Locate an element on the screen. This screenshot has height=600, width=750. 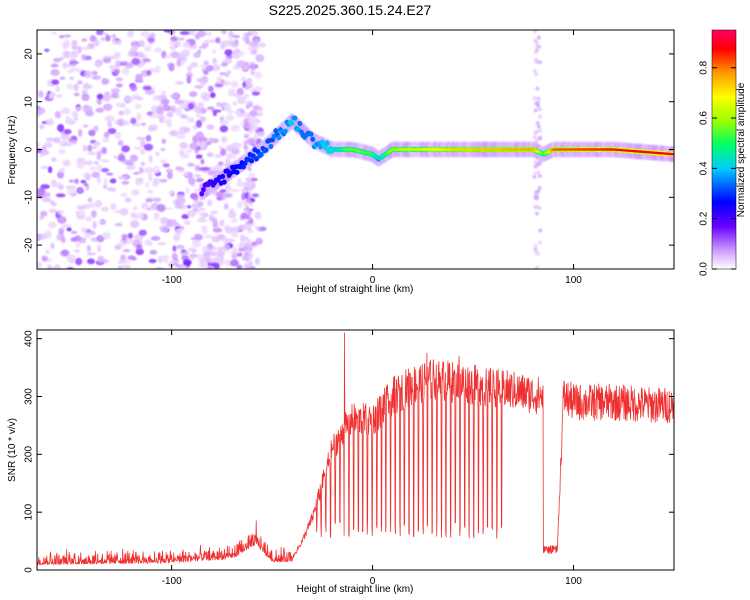
spectrogram-xtick-label: 0 is located at coordinates (373, 280).